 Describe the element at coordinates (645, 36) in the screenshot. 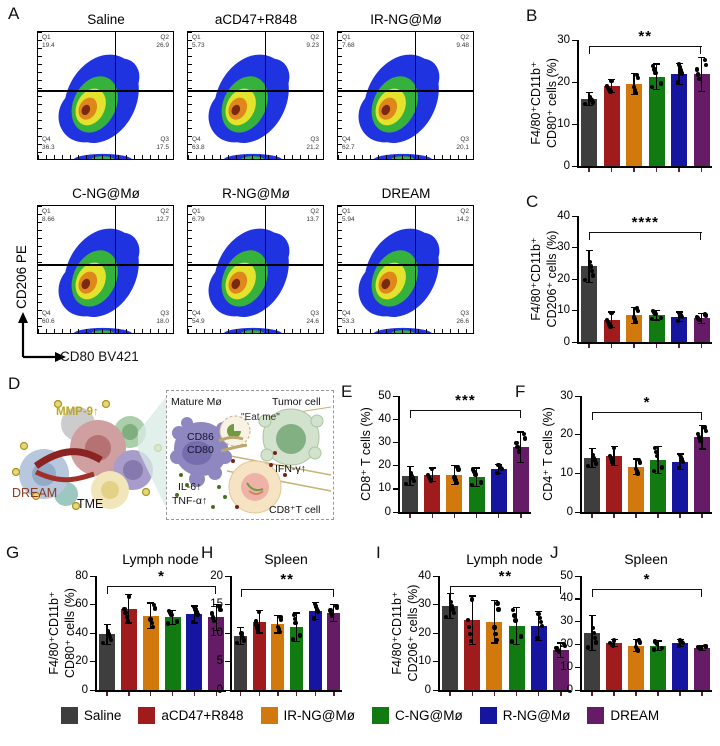

I see `sig-asterisks: **` at that location.